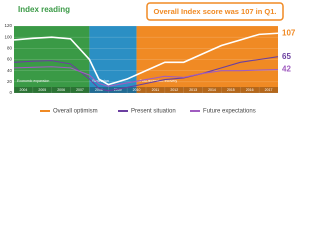  What do you see at coordinates (212, 90) in the screenshot?
I see `x-tick-label: 2014` at bounding box center [212, 90].